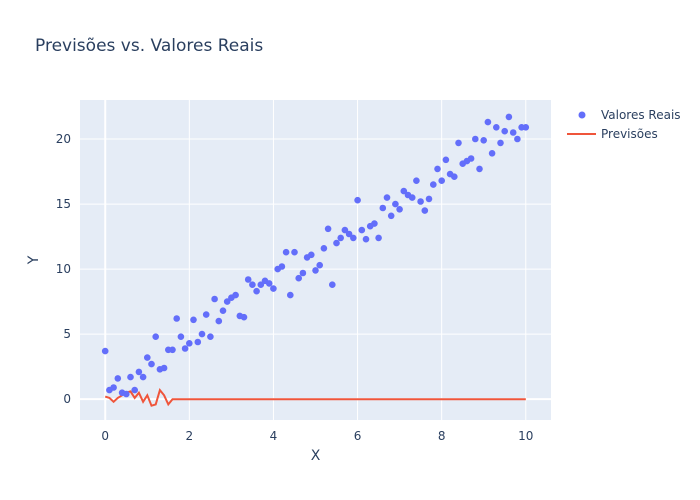 The image size is (700, 500). Describe the element at coordinates (317, 436) in the screenshot. I see `x-tick-labels: 0 2 4 6 8 10` at that location.